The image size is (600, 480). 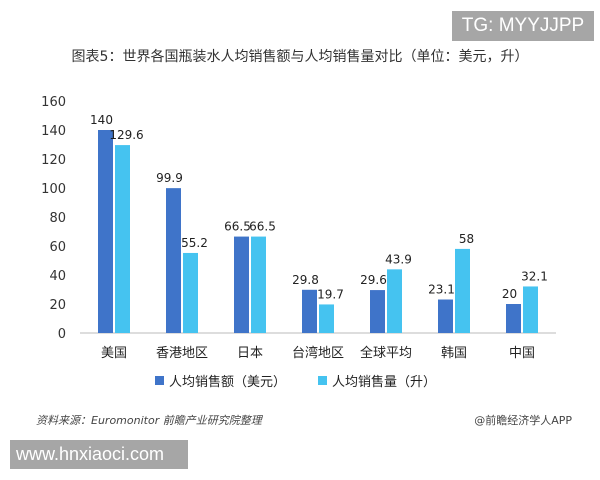 I want to click on y-tick-label: 120, so click(x=53, y=160).